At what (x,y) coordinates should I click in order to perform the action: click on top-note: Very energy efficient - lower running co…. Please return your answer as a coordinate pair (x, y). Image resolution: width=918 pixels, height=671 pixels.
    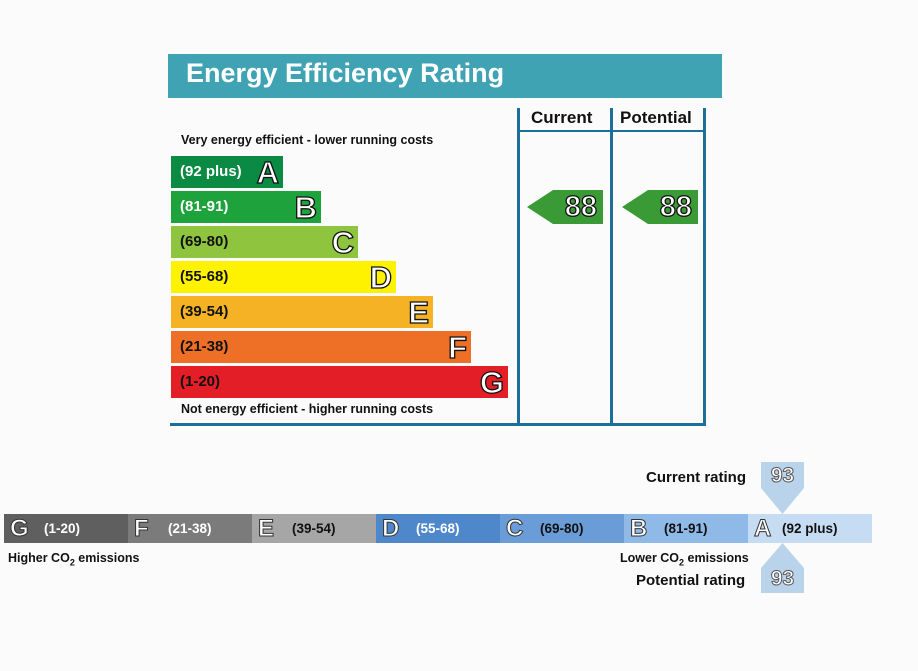
    Looking at the image, I should click on (307, 140).